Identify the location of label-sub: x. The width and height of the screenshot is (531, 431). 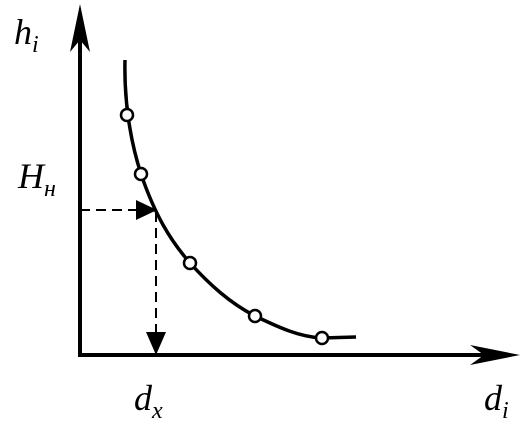
(157, 411).